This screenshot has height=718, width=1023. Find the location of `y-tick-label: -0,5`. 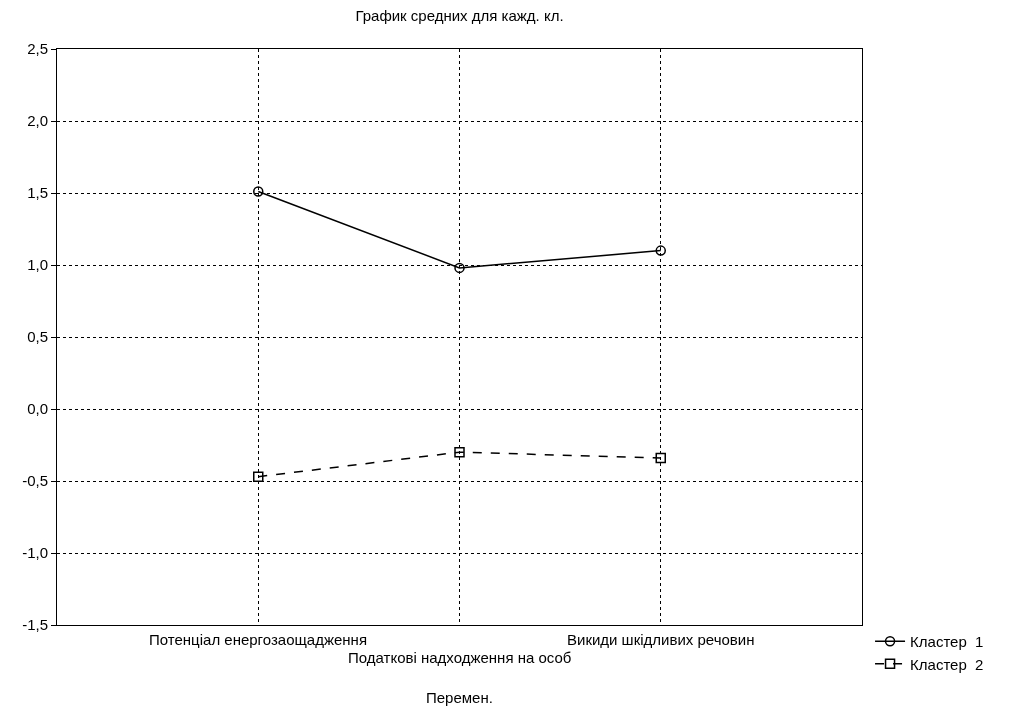

y-tick-label: -0,5 is located at coordinates (35, 481).